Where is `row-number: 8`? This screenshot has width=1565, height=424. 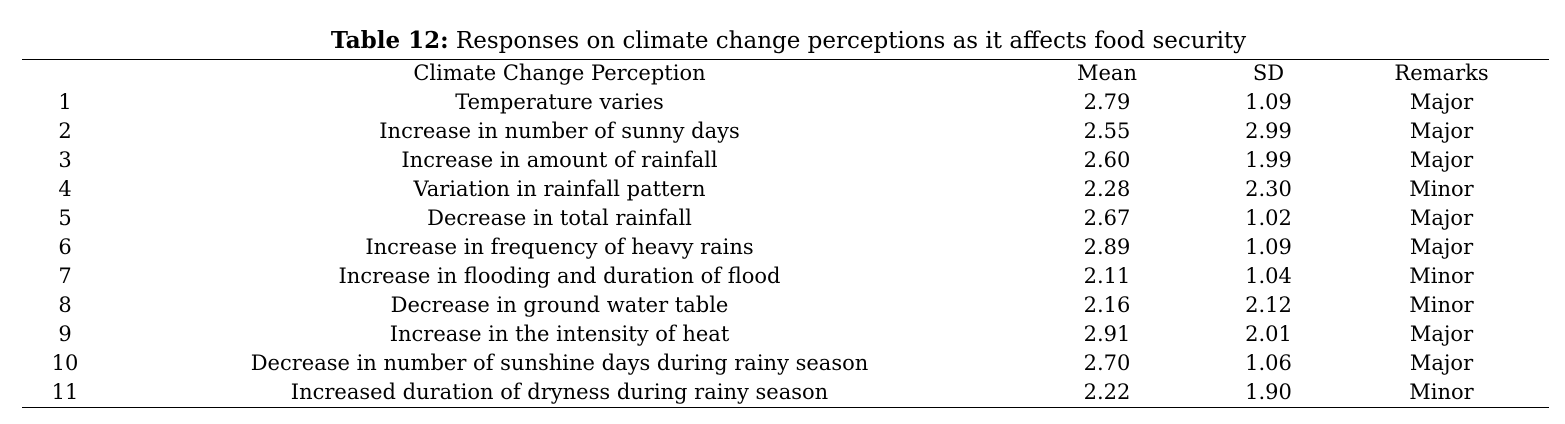
row-number: 8 is located at coordinates (65, 305).